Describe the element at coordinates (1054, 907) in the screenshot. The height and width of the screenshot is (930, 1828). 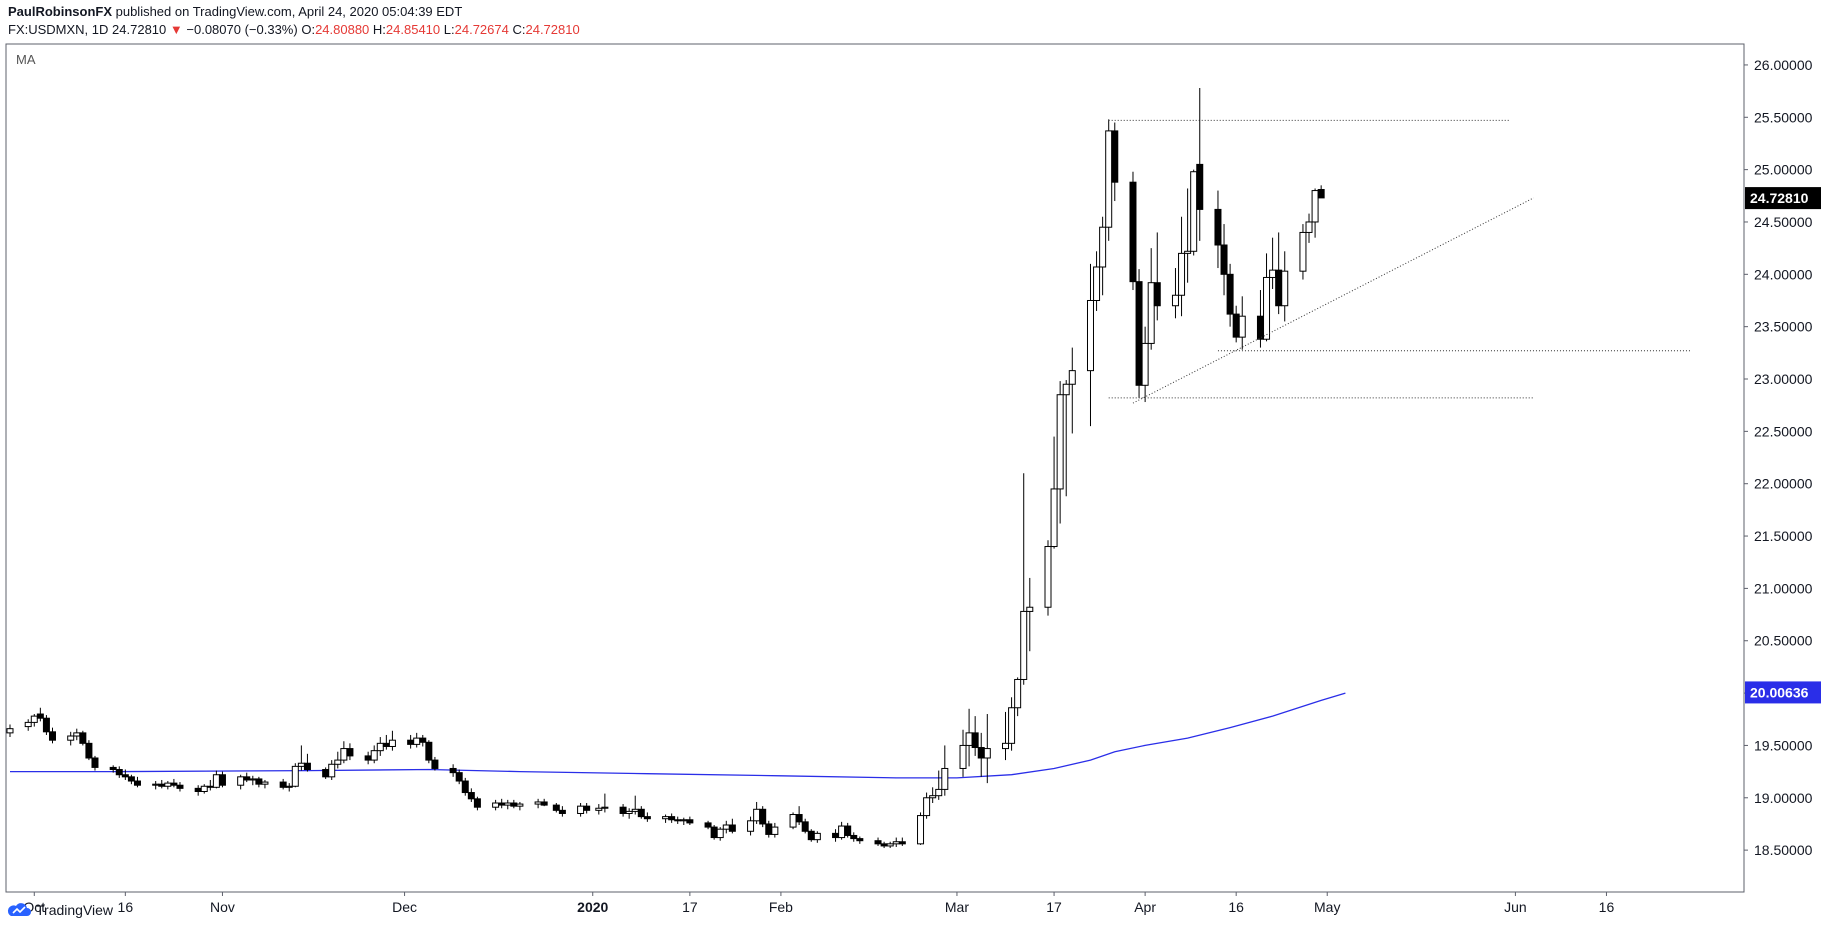
I see `time-tick-label: 17` at that location.